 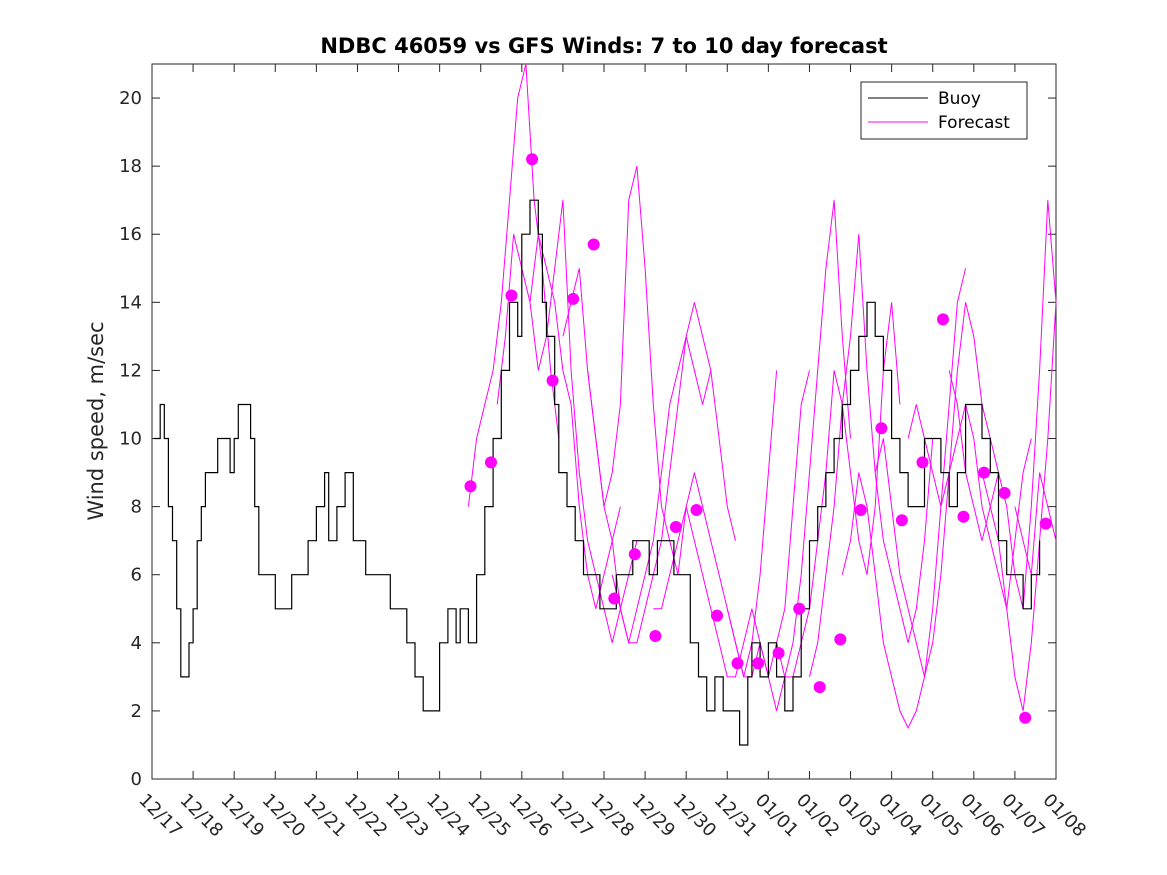 What do you see at coordinates (96, 420) in the screenshot?
I see `y-axis-label: Wind speed, m/sec` at bounding box center [96, 420].